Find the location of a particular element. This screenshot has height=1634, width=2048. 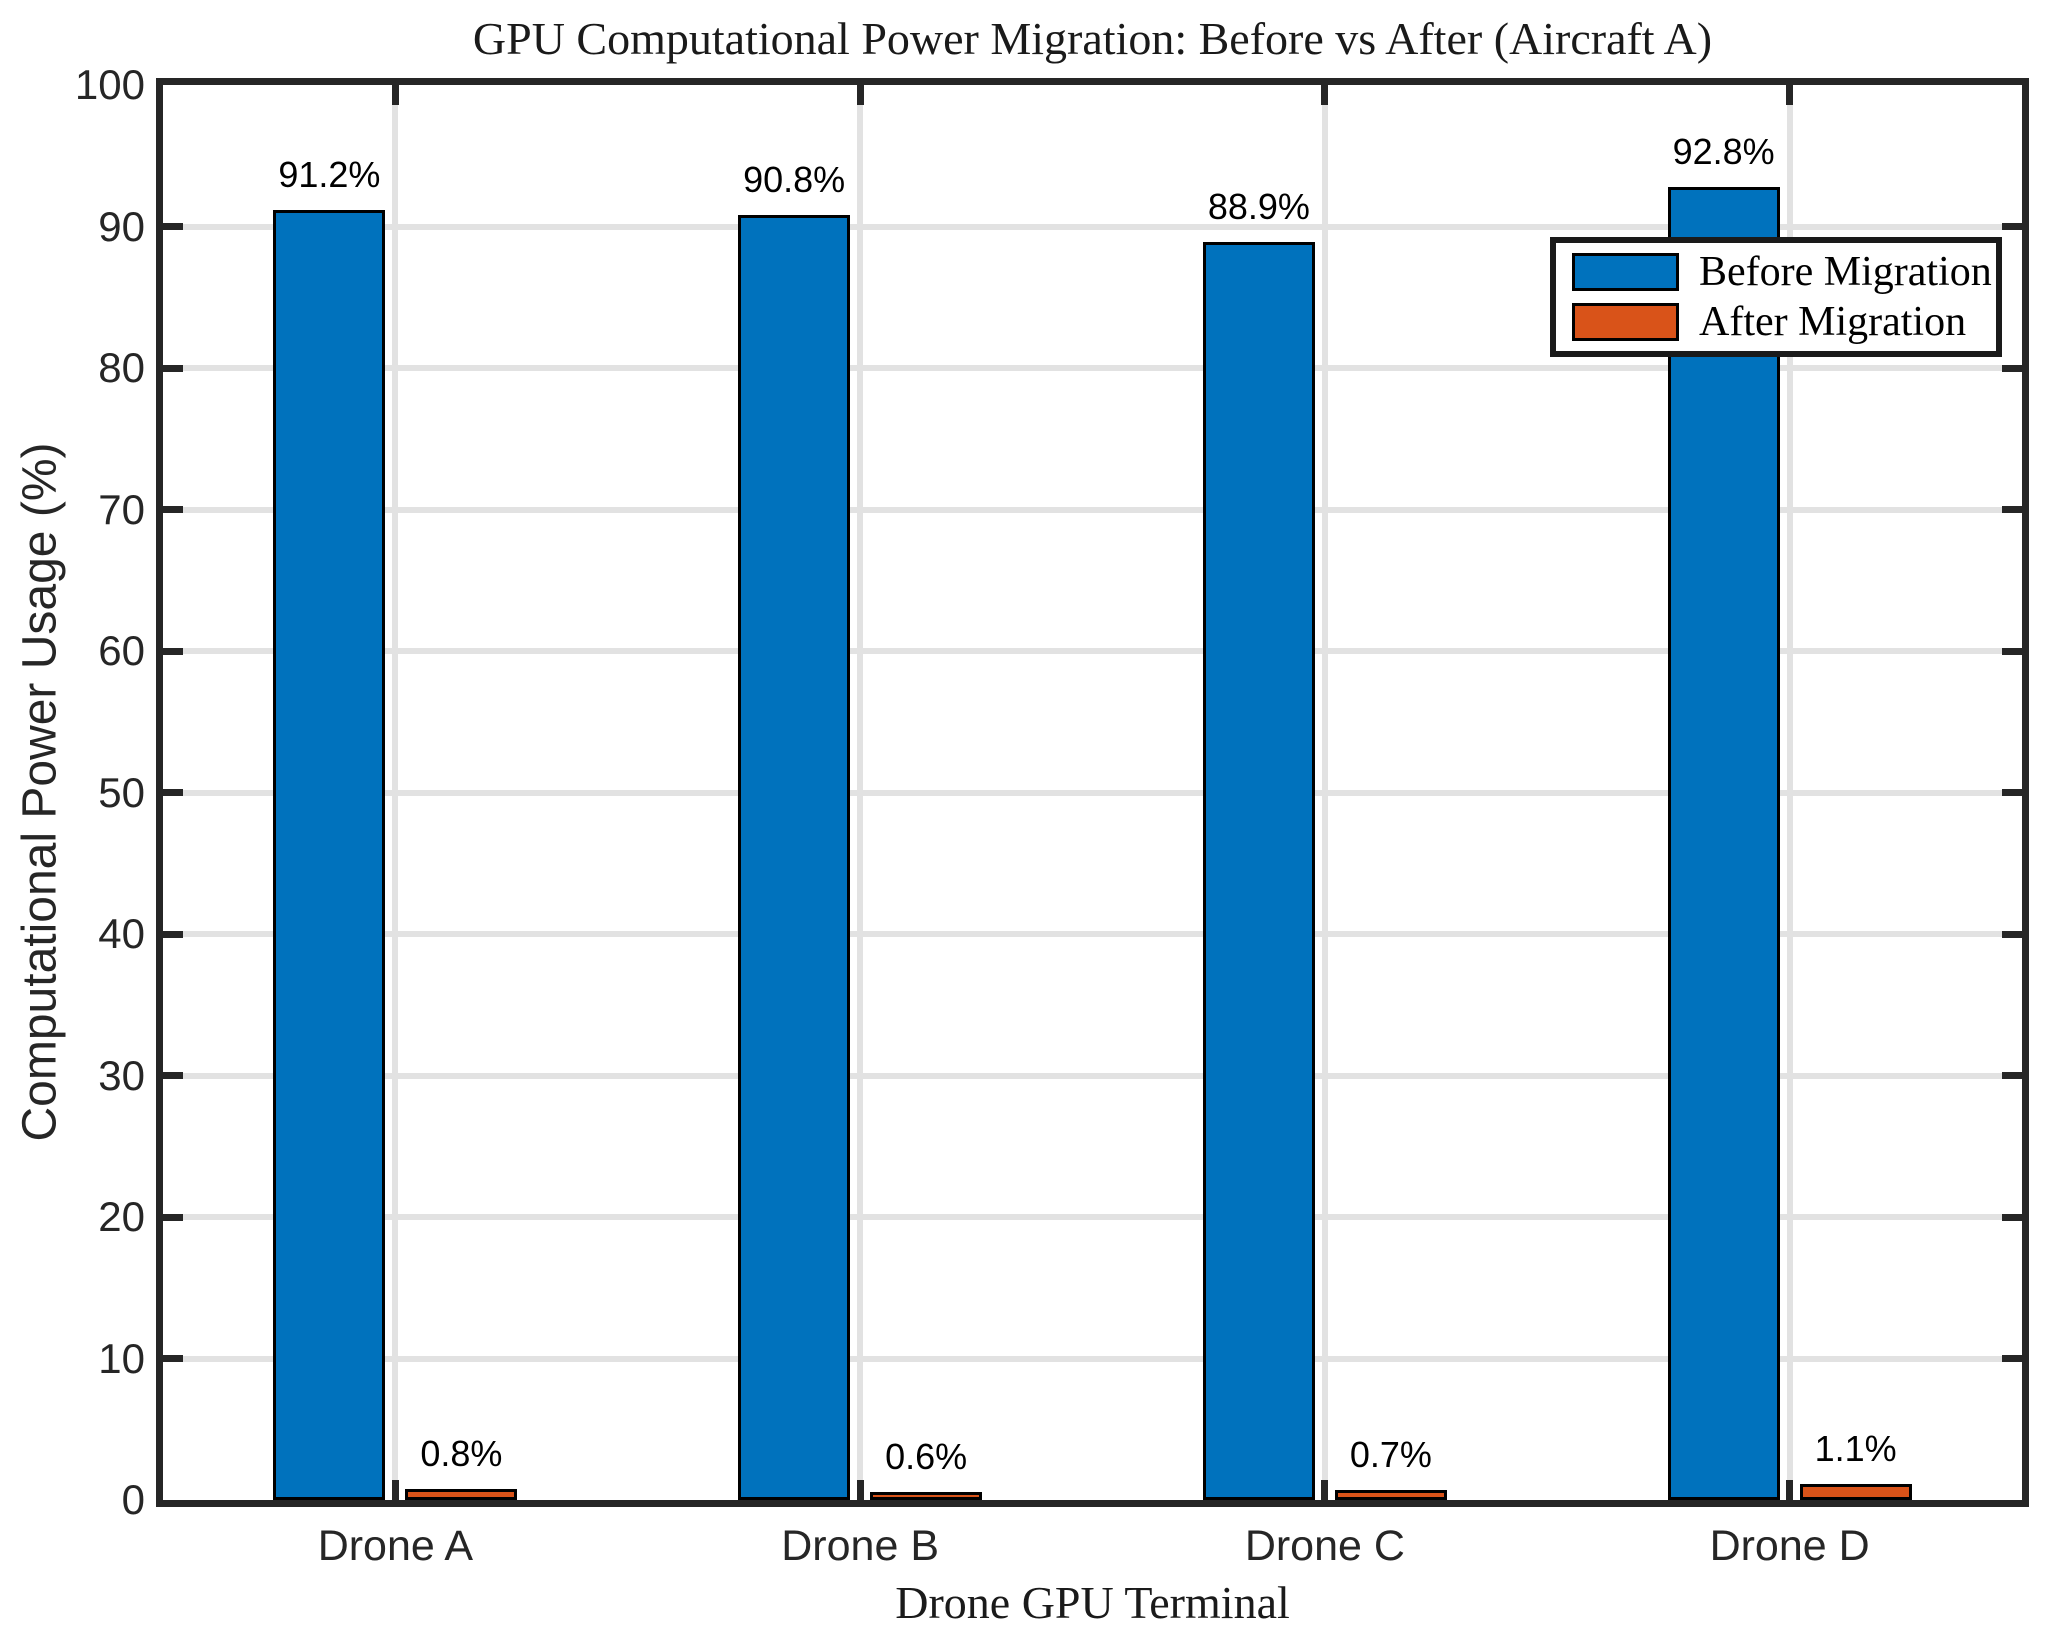

y-tick-label: 60 is located at coordinates (121, 650).